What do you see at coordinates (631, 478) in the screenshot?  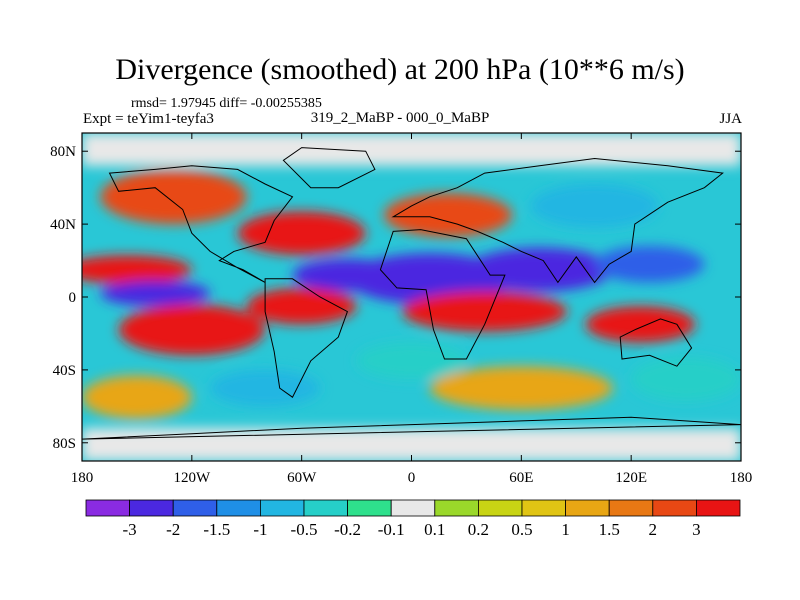 I see `x-tick-label: 120E` at bounding box center [631, 478].